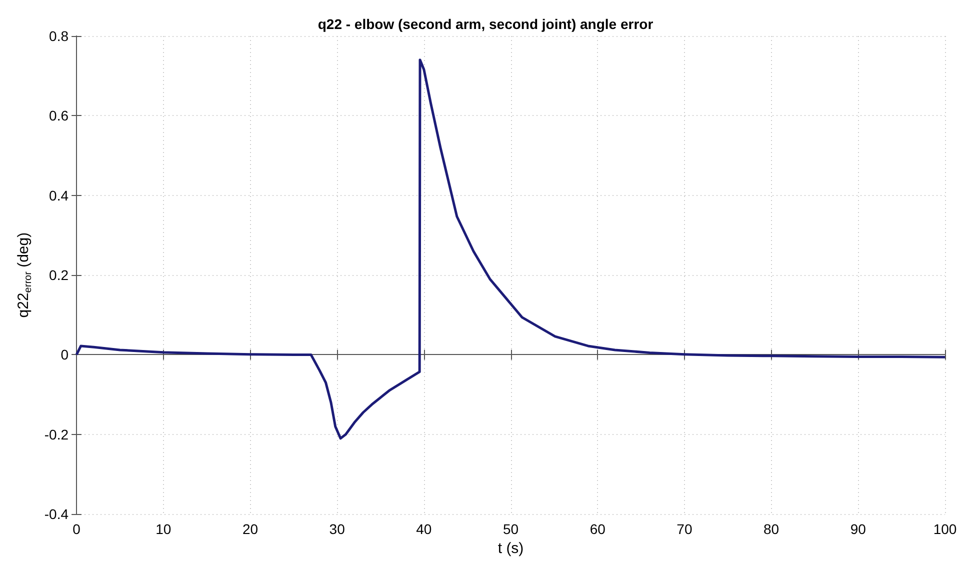  I want to click on y-tick-label: 0.6, so click(59, 116).